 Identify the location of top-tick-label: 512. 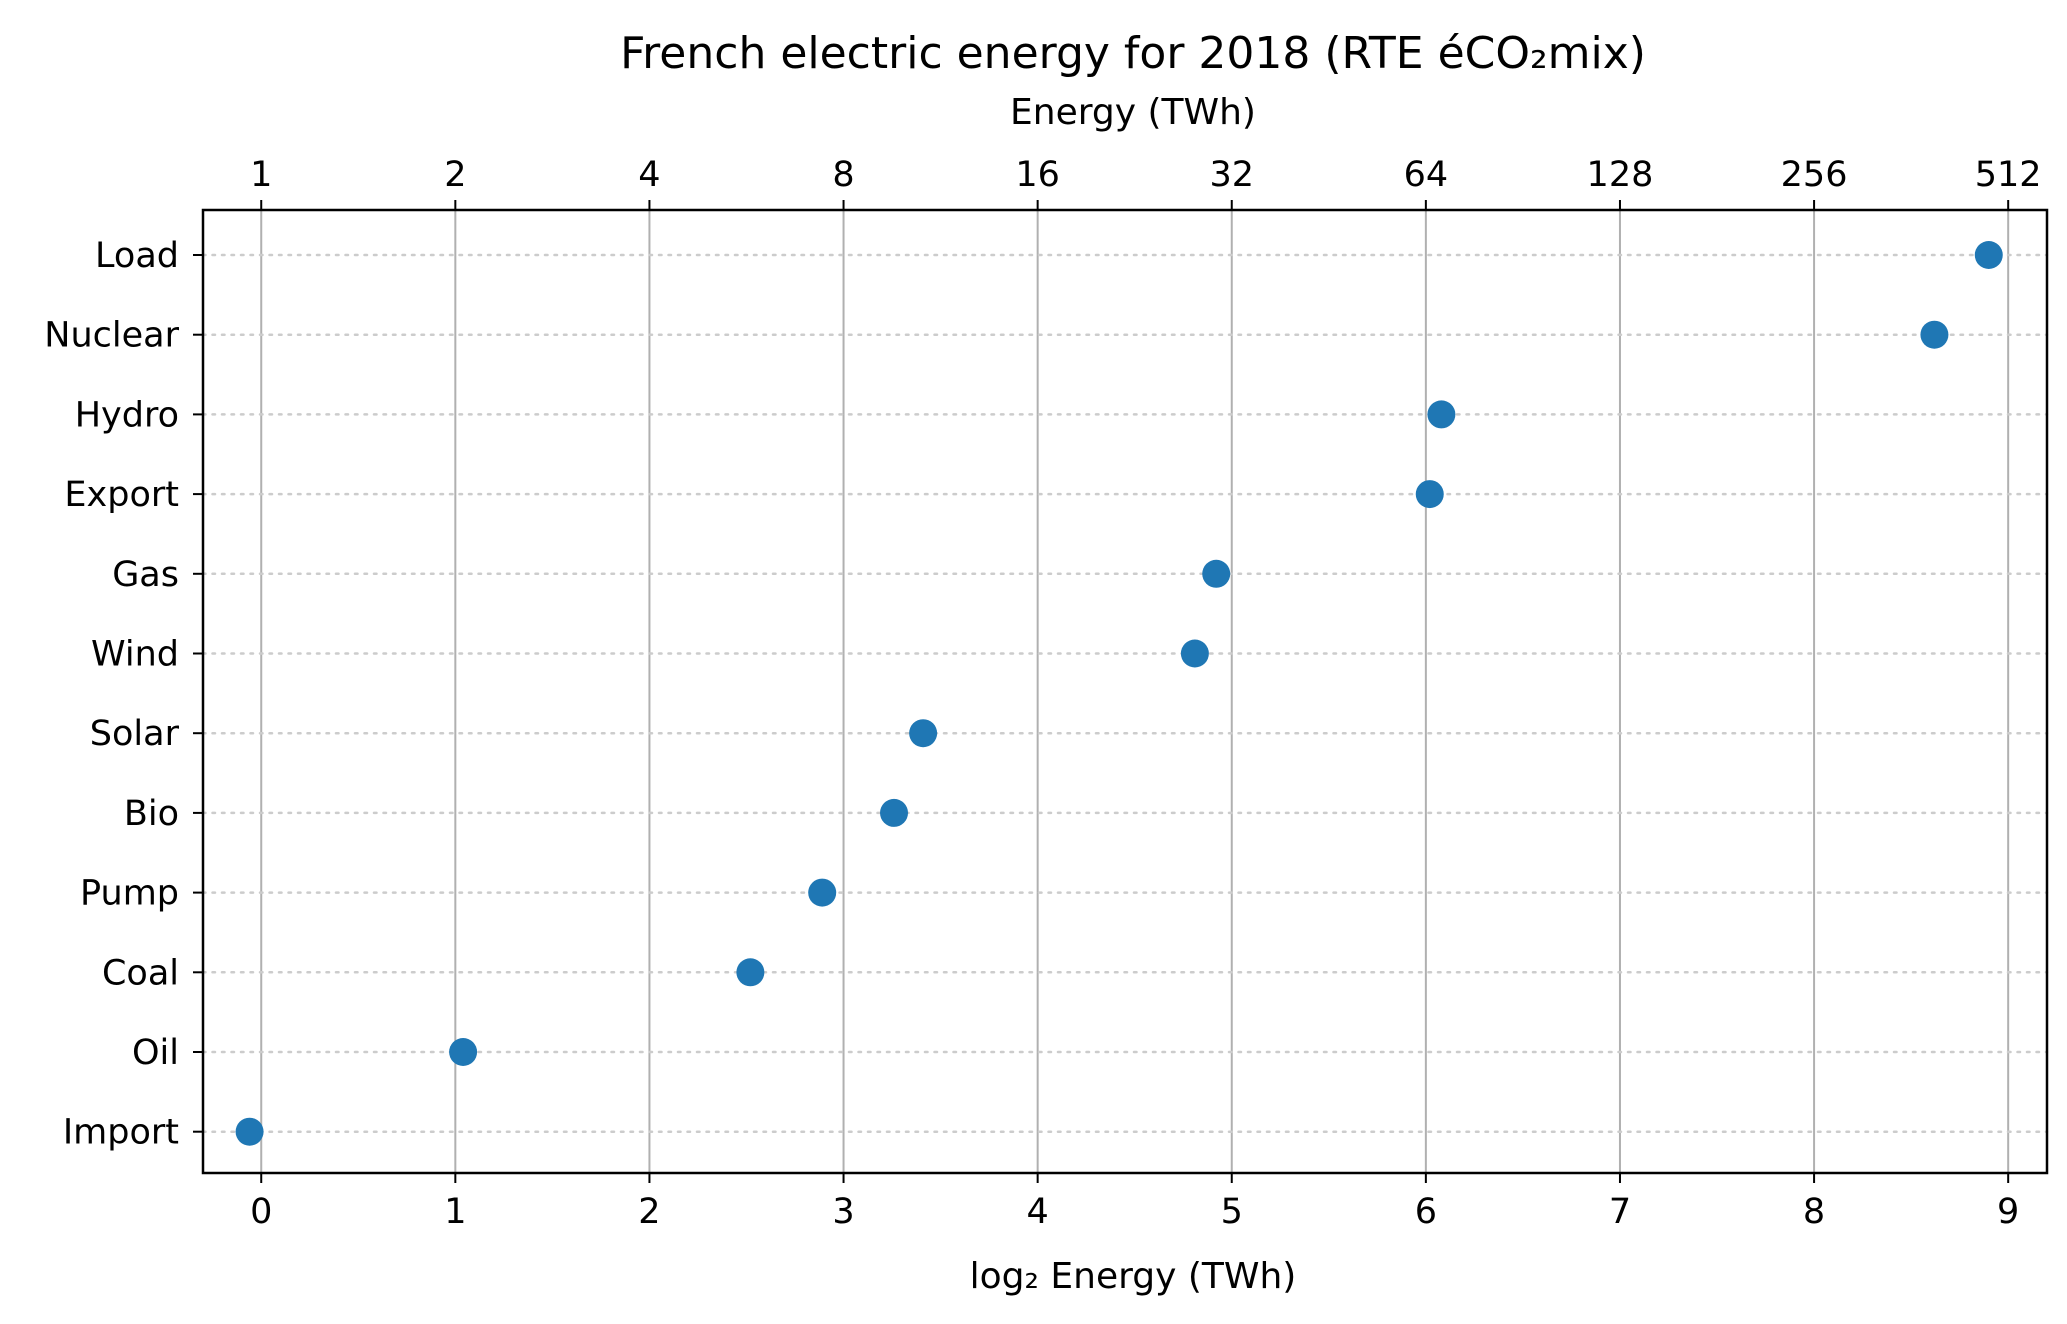
(2008, 175).